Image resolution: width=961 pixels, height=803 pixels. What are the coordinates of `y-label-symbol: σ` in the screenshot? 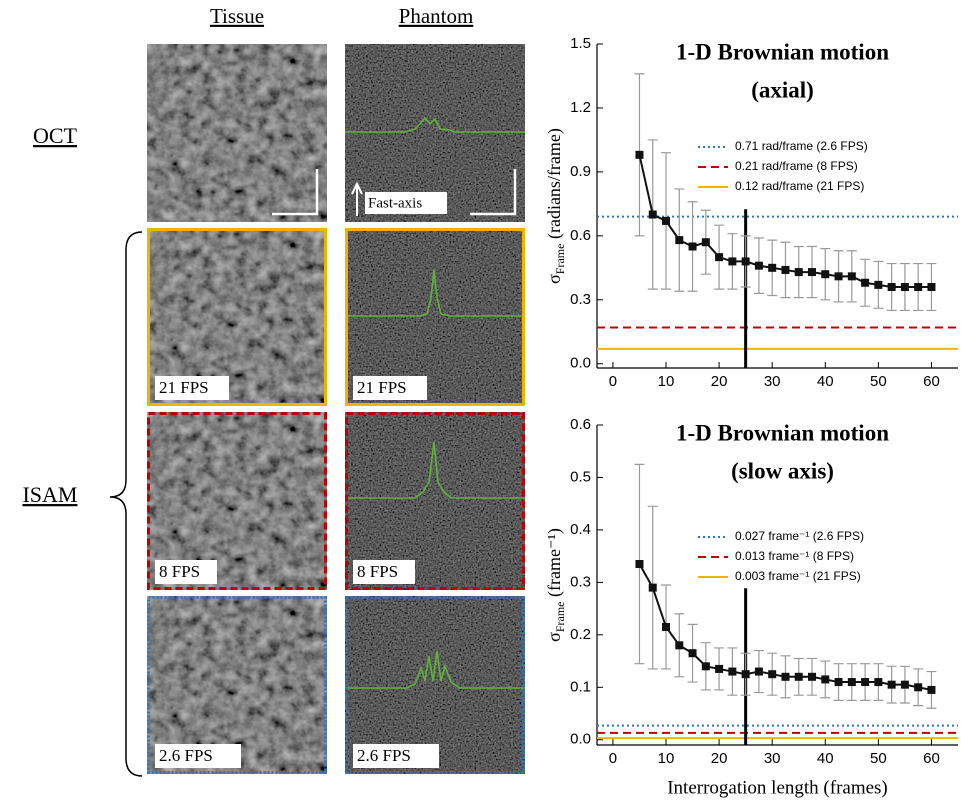 It's located at (554, 279).